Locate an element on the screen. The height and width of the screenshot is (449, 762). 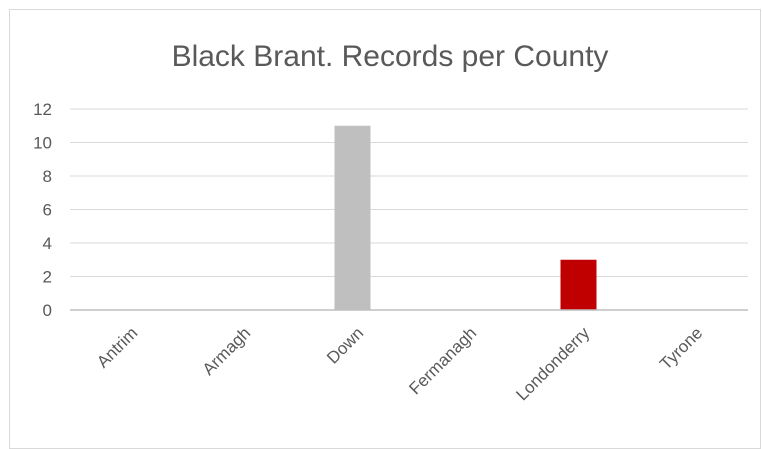
x-tick-label-down: Down is located at coordinates (345, 345).